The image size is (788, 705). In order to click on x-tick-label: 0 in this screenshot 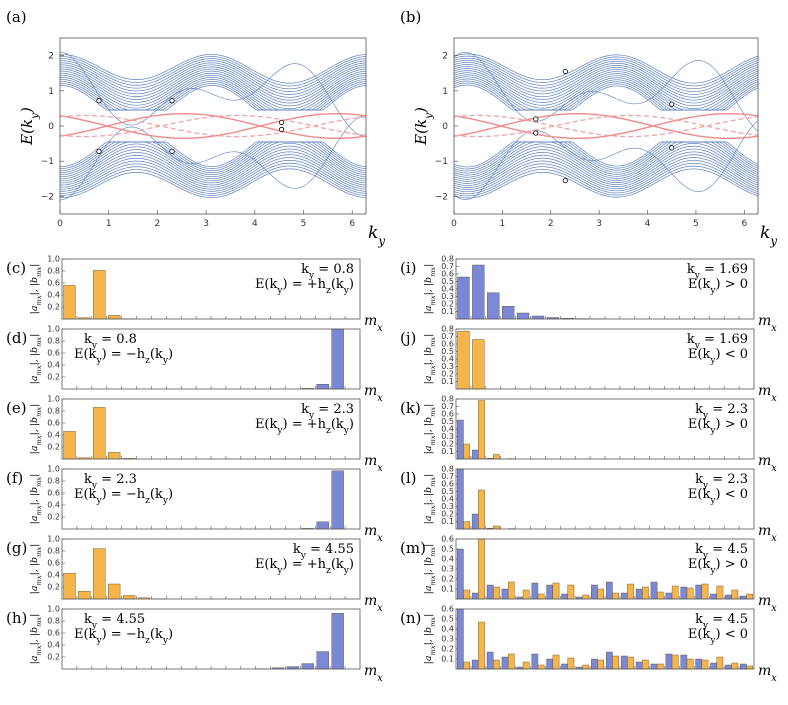, I will do `click(454, 224)`.